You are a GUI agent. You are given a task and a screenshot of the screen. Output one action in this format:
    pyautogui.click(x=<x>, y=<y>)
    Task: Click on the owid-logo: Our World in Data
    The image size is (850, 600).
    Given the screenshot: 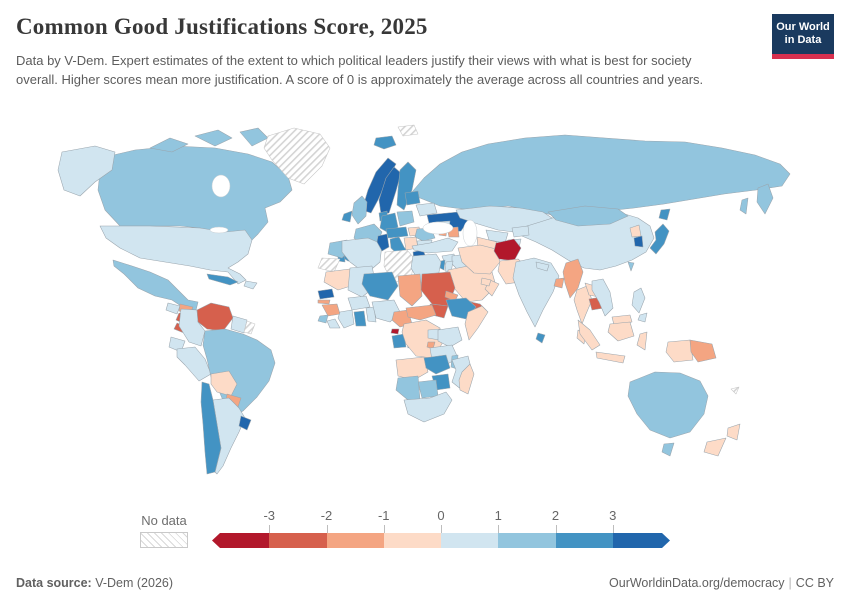 What is the action you would take?
    pyautogui.click(x=803, y=36)
    